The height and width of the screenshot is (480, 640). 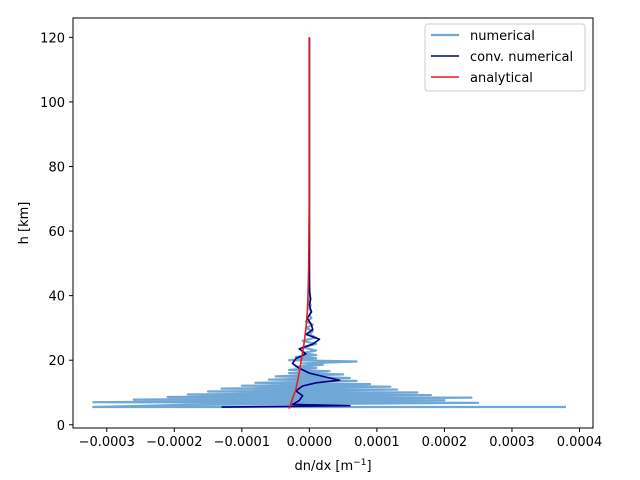 I want to click on legend: numerical conv. numerical analytical, so click(x=505, y=57).